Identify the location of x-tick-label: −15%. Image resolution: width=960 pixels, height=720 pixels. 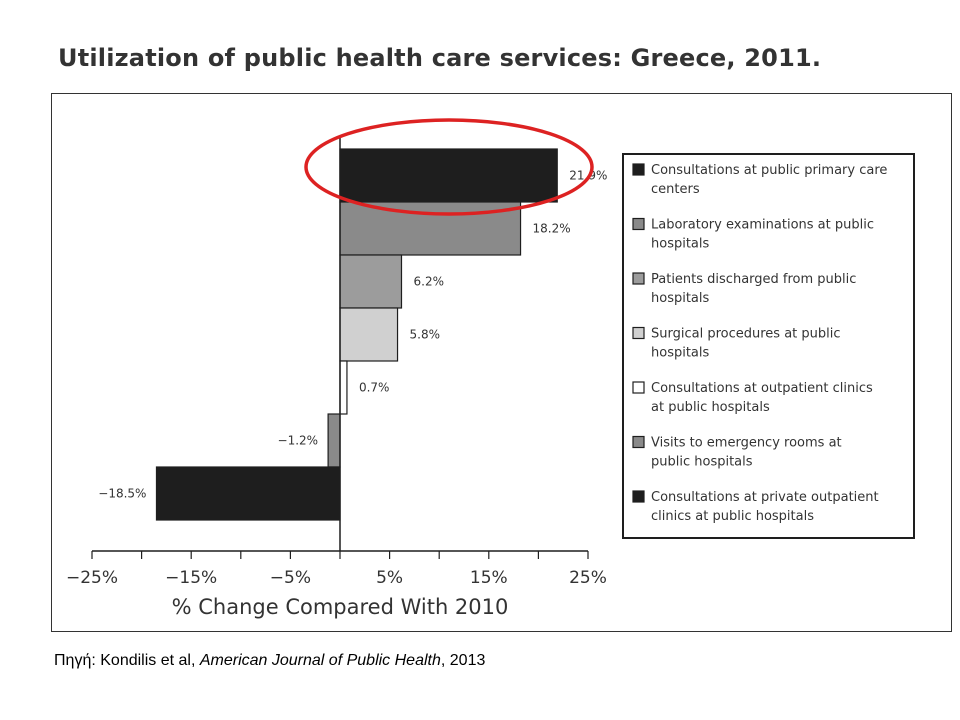
(191, 578).